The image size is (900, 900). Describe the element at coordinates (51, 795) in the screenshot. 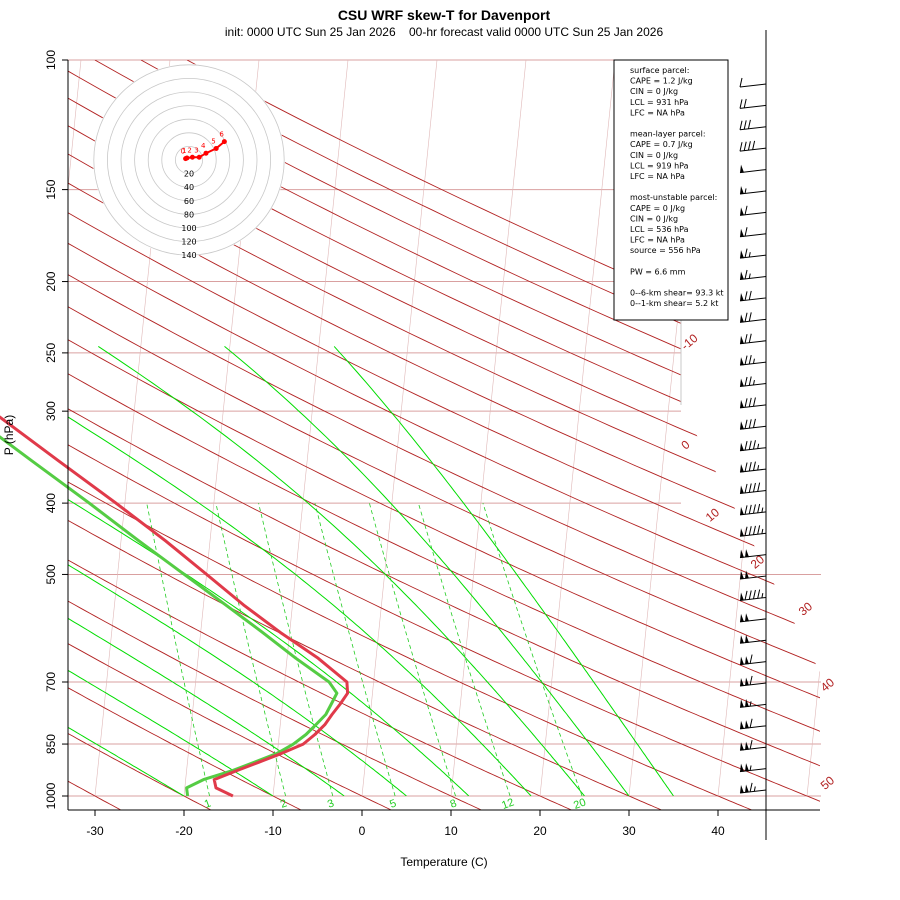

I see `y-tick-label: 1000` at that location.